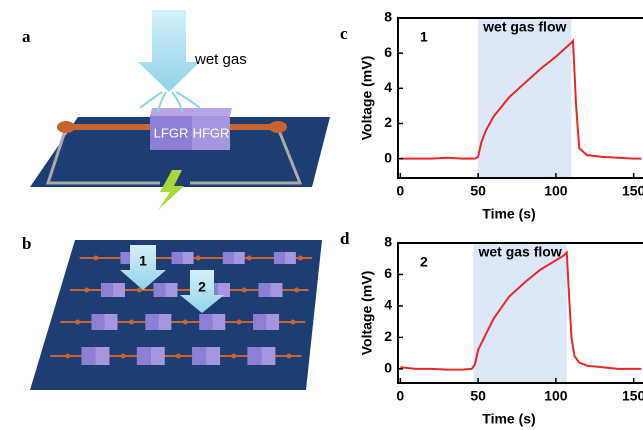 Image resolution: width=643 pixels, height=430 pixels. What do you see at coordinates (171, 190) in the screenshot?
I see `lightning` at bounding box center [171, 190].